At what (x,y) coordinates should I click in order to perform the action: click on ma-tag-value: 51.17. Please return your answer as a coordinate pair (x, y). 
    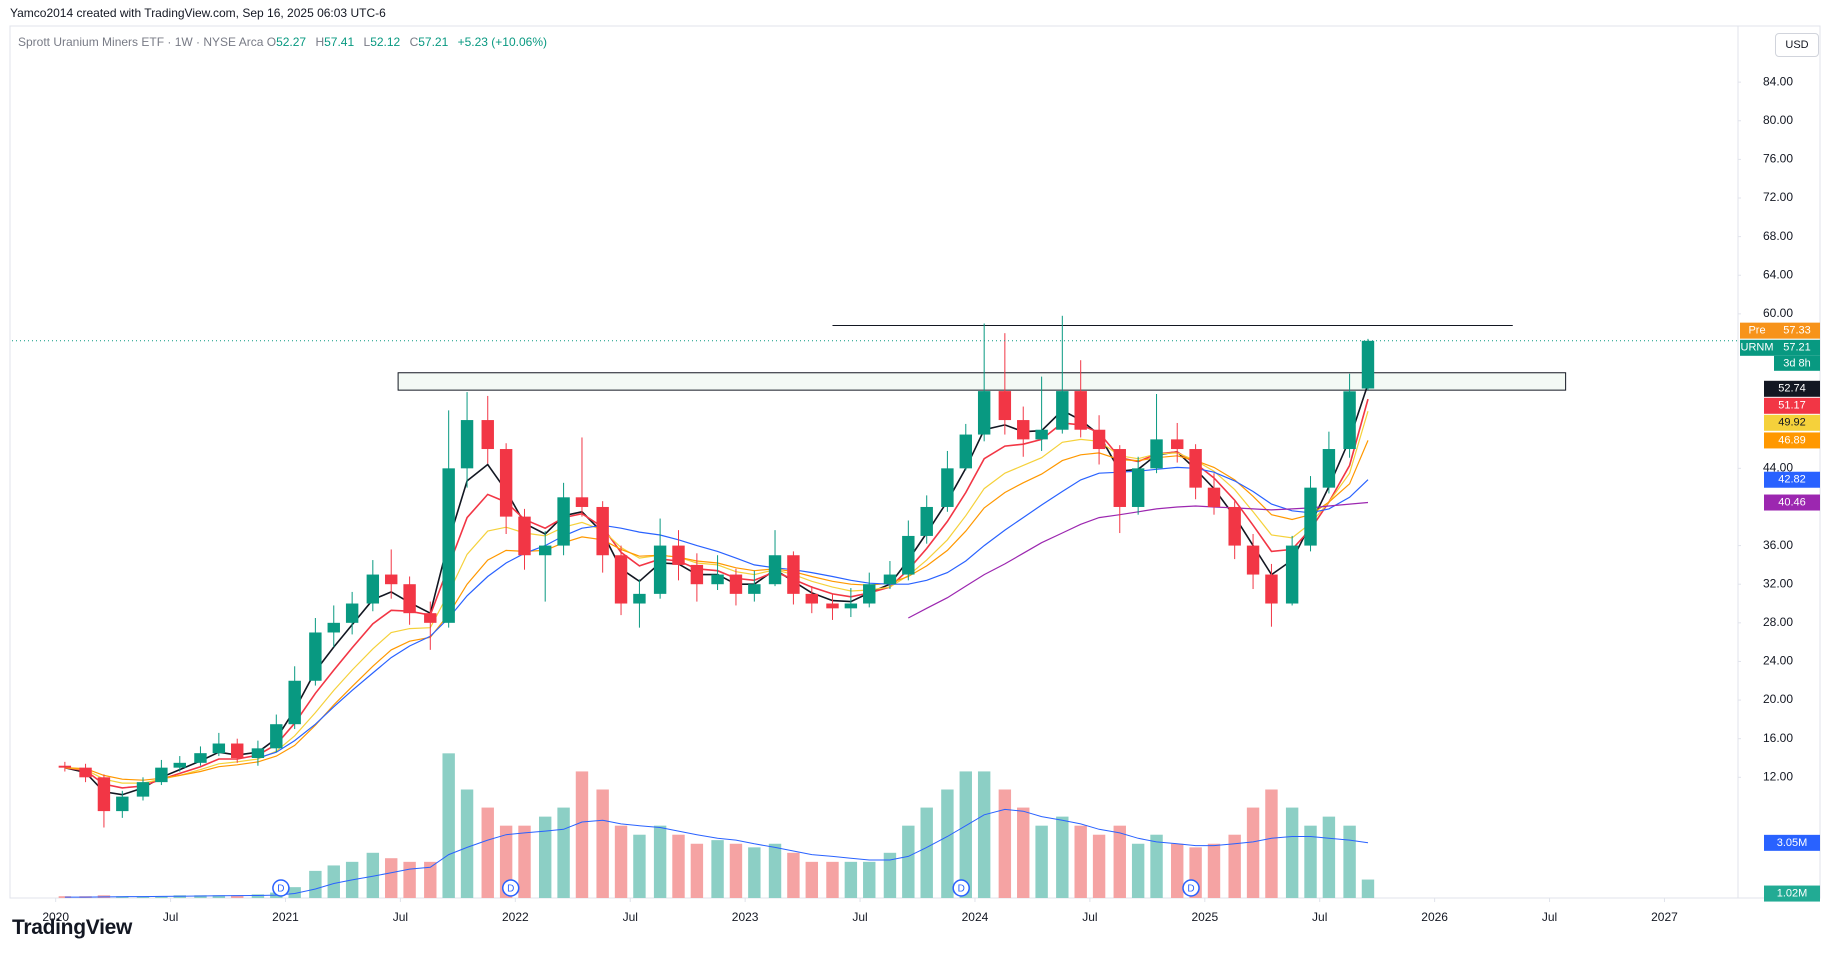
    Looking at the image, I should click on (1792, 406).